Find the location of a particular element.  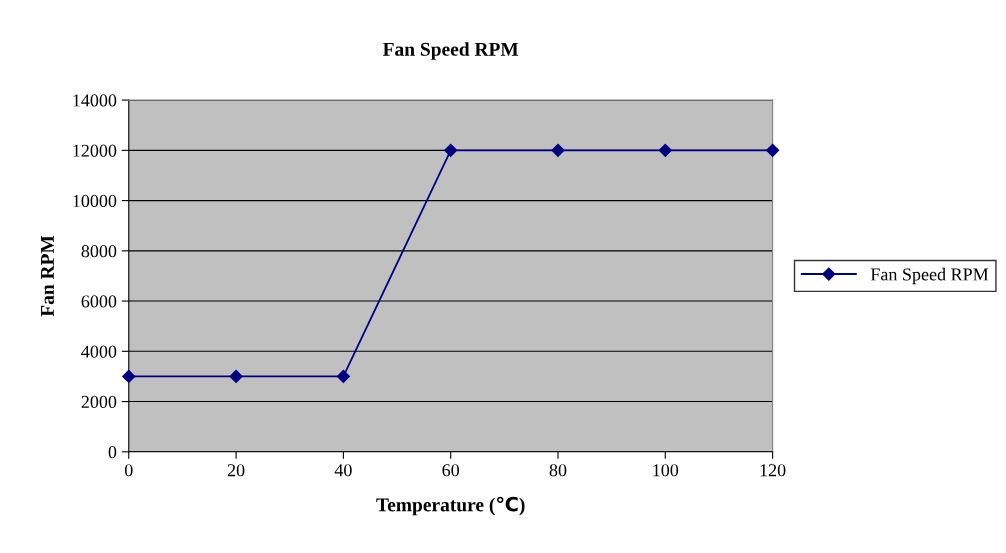

y-tick-label: 12000 is located at coordinates (95, 150).